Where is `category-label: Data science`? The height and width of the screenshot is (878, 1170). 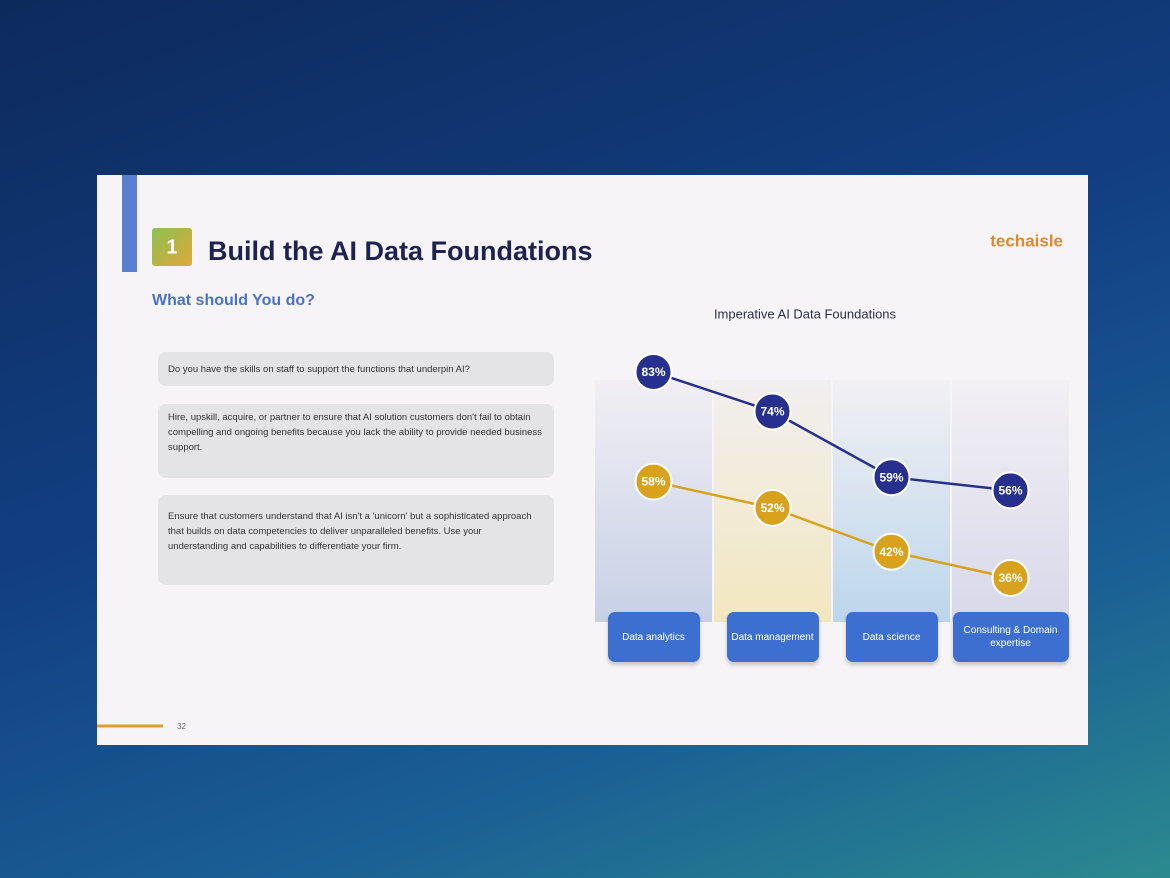 category-label: Data science is located at coordinates (891, 637).